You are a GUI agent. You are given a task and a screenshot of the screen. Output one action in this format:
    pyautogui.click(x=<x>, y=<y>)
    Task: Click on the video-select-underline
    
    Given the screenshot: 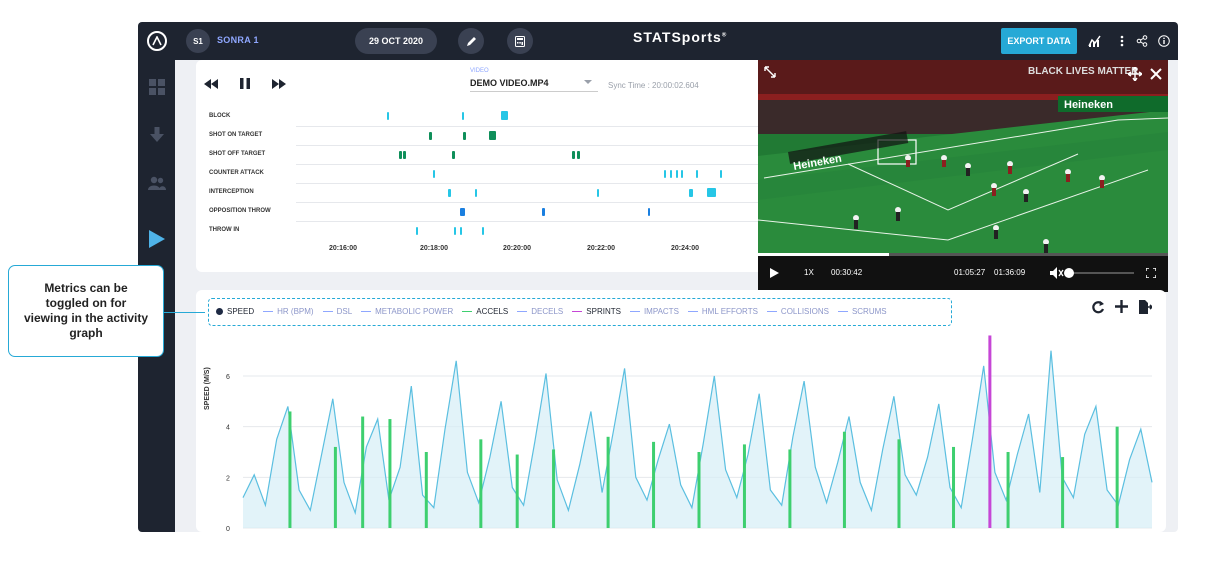 What is the action you would take?
    pyautogui.click(x=534, y=91)
    